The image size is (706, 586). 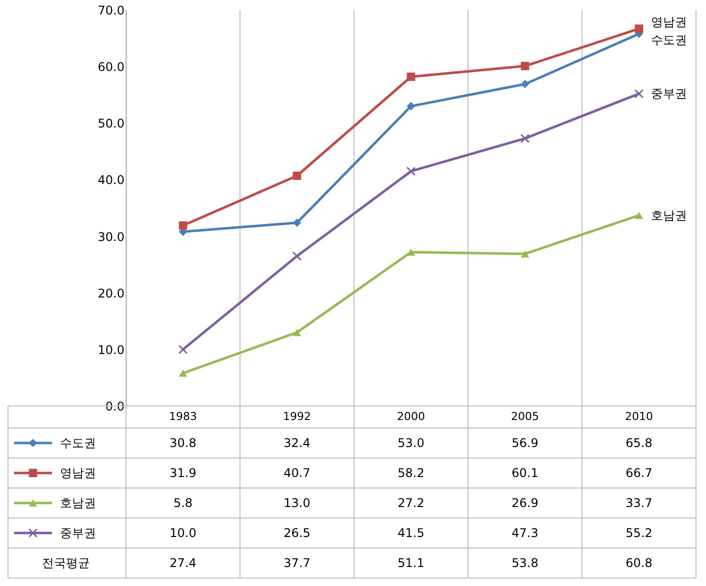 I want to click on text: 호남권, so click(x=669, y=215).